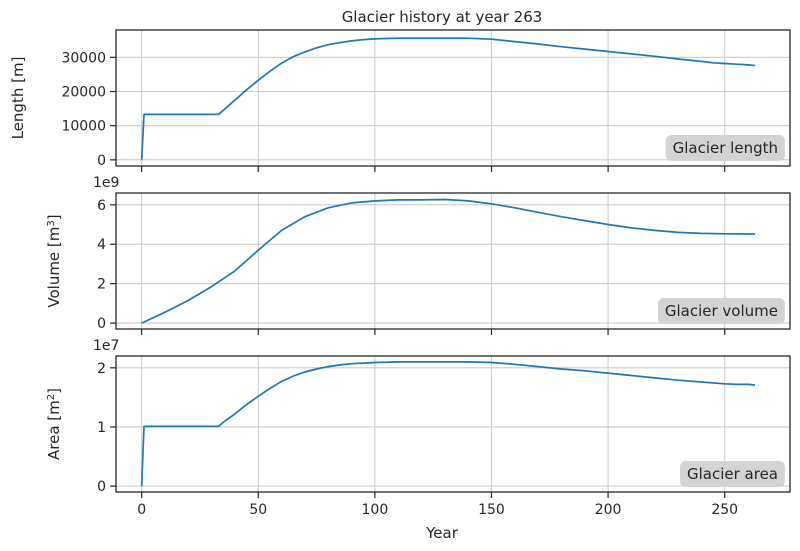  I want to click on area-x-tick-label: 250, so click(724, 510).